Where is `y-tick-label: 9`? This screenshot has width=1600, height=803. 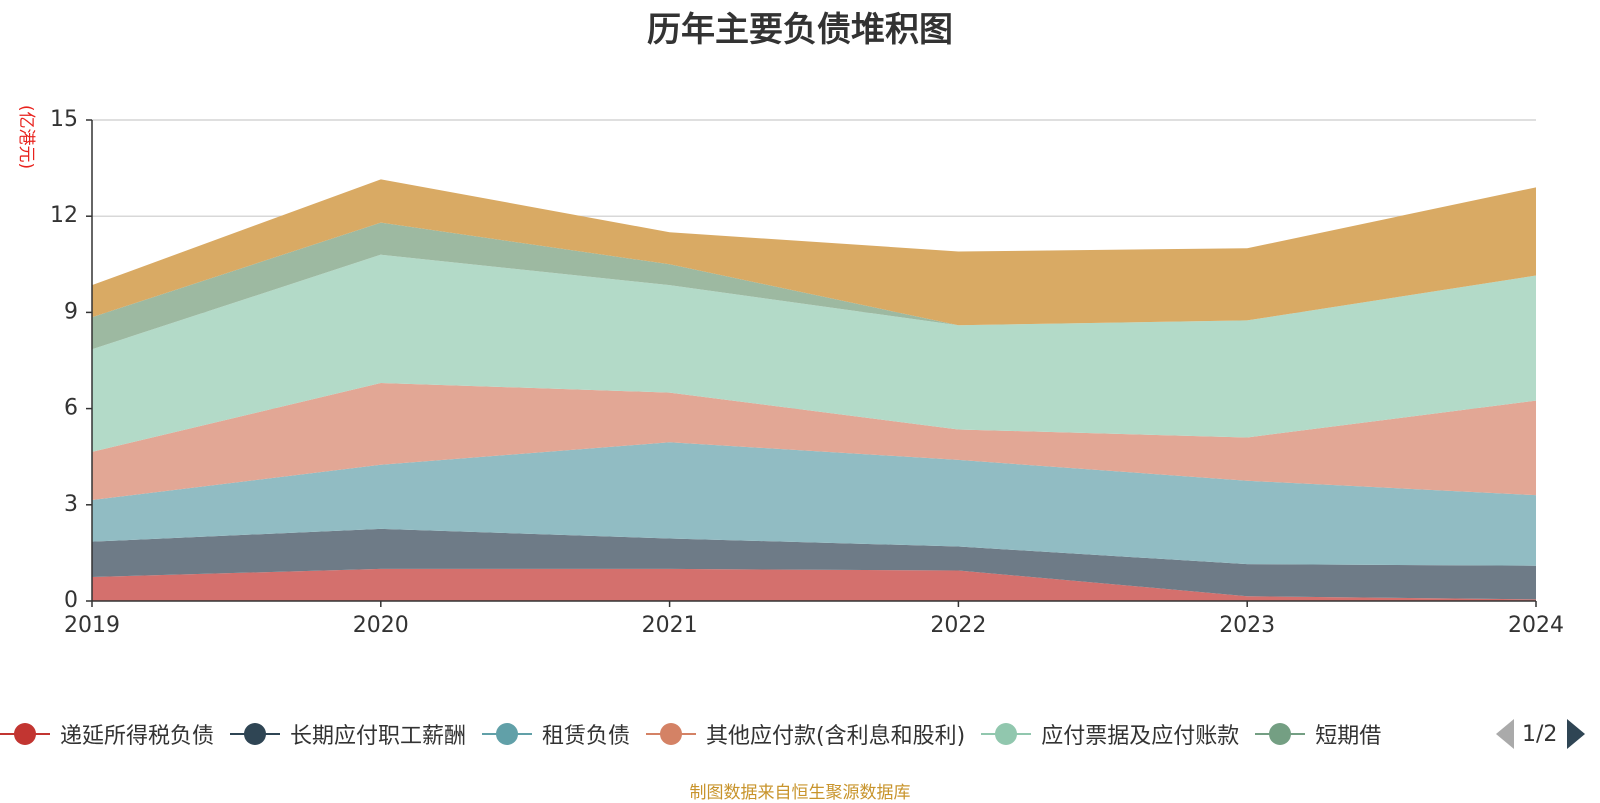
y-tick-label: 9 is located at coordinates (71, 311).